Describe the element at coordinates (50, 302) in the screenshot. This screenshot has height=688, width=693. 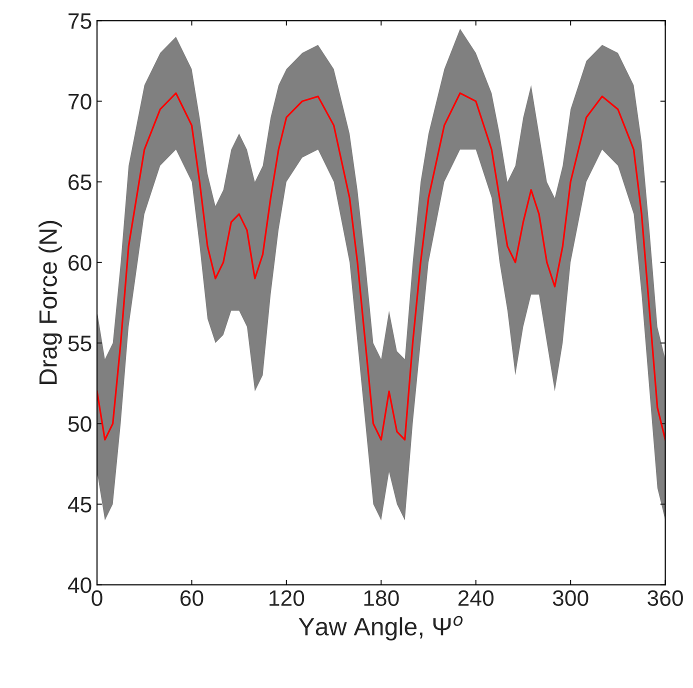
I see `y-axis-title: Drag Force (N)` at that location.